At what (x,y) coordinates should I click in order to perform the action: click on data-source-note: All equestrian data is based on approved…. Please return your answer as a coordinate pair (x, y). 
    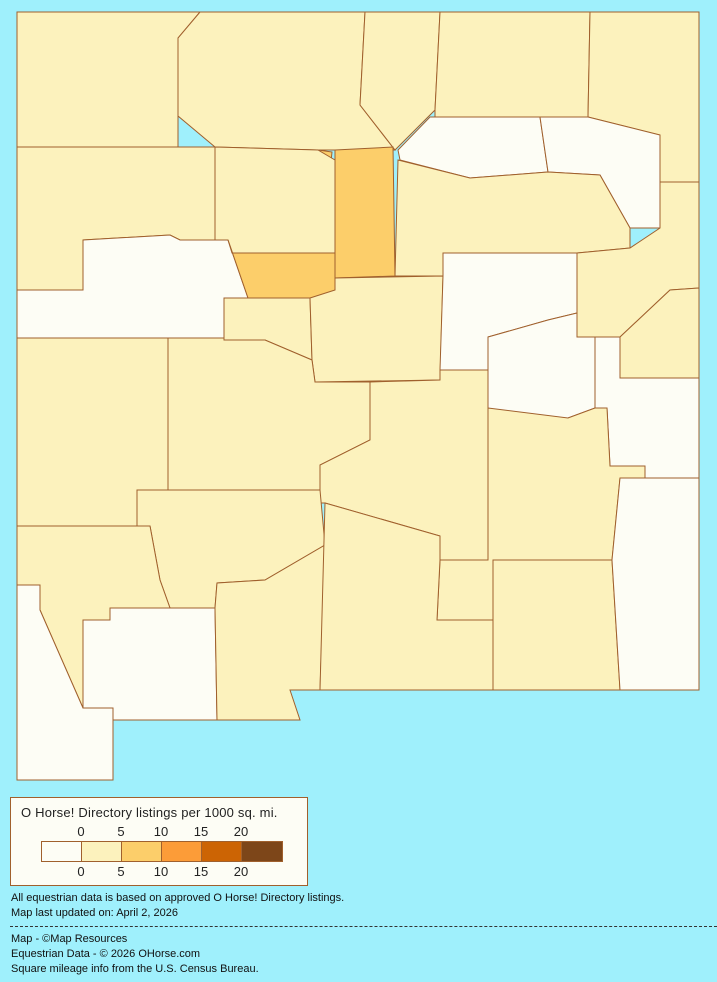
    Looking at the image, I should click on (178, 898).